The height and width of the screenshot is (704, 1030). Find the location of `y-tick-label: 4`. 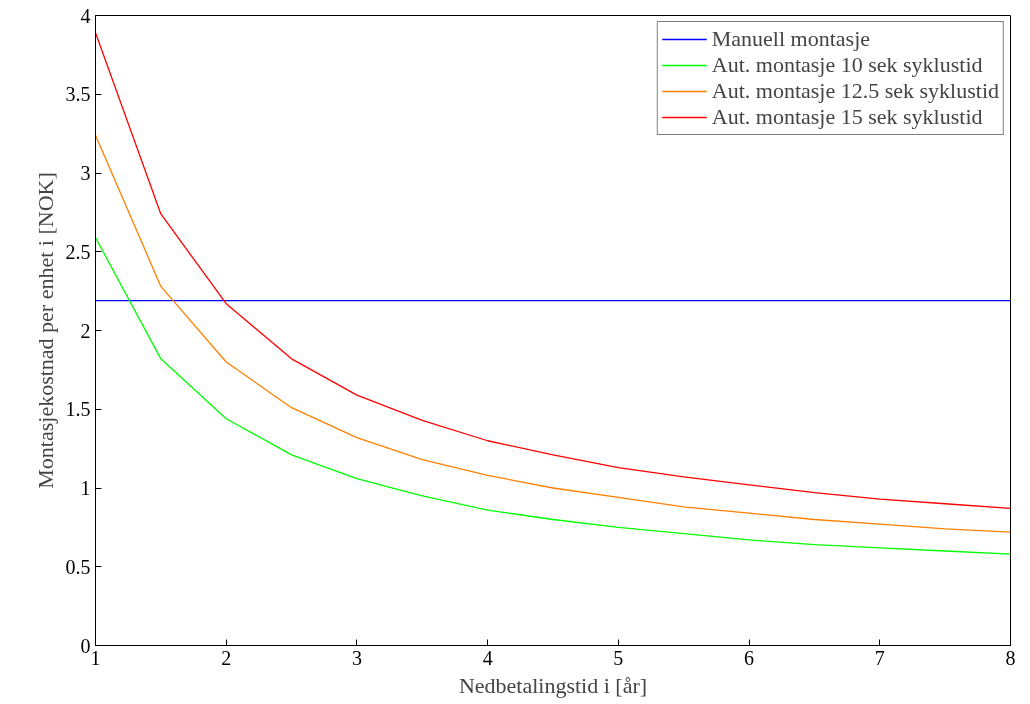

y-tick-label: 4 is located at coordinates (85, 15).